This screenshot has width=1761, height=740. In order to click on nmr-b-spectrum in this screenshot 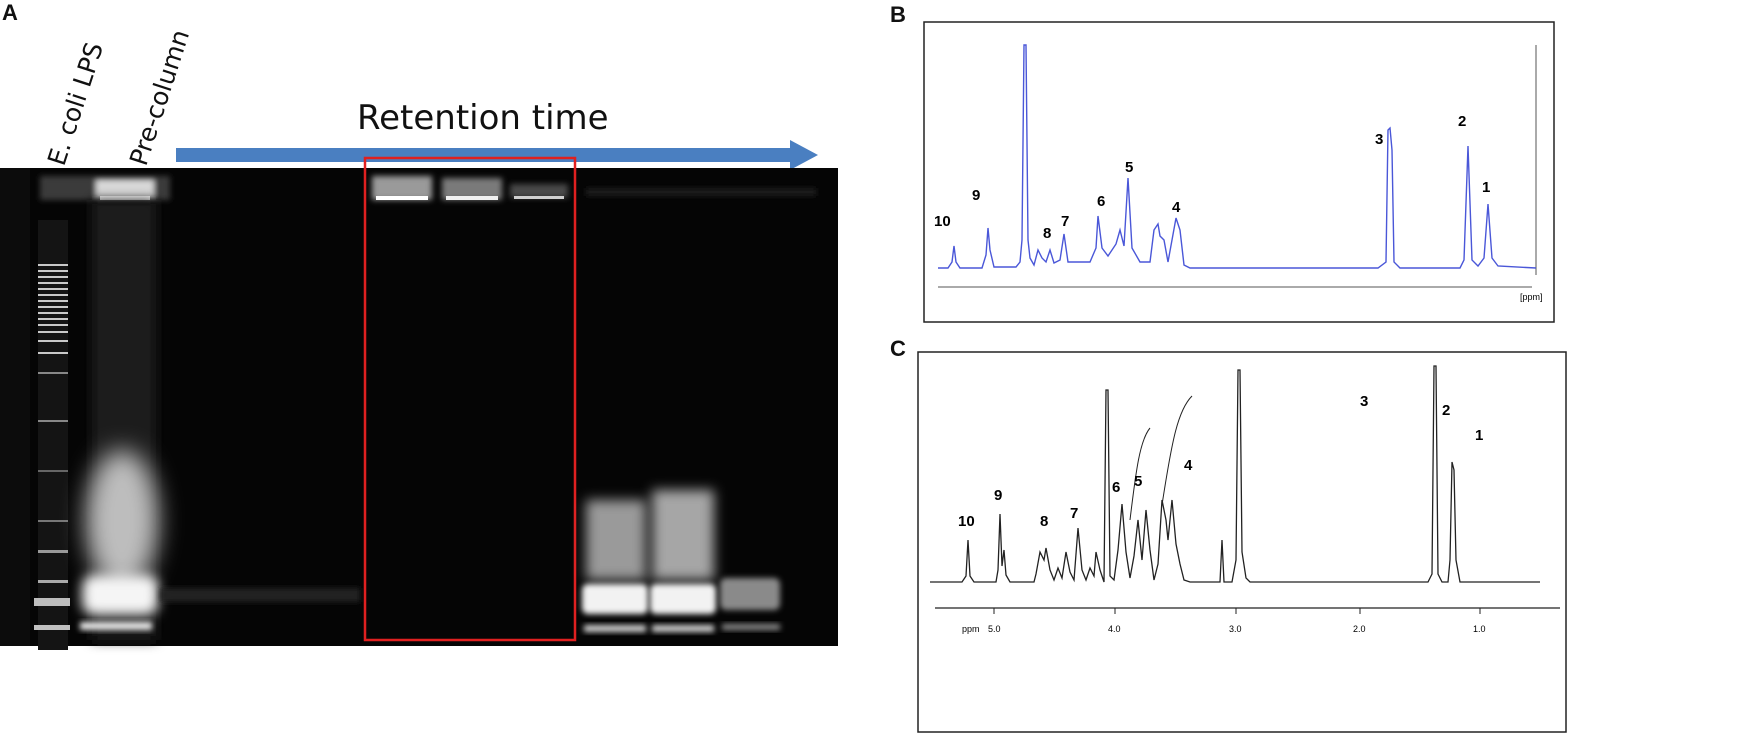, I will do `click(1237, 156)`.